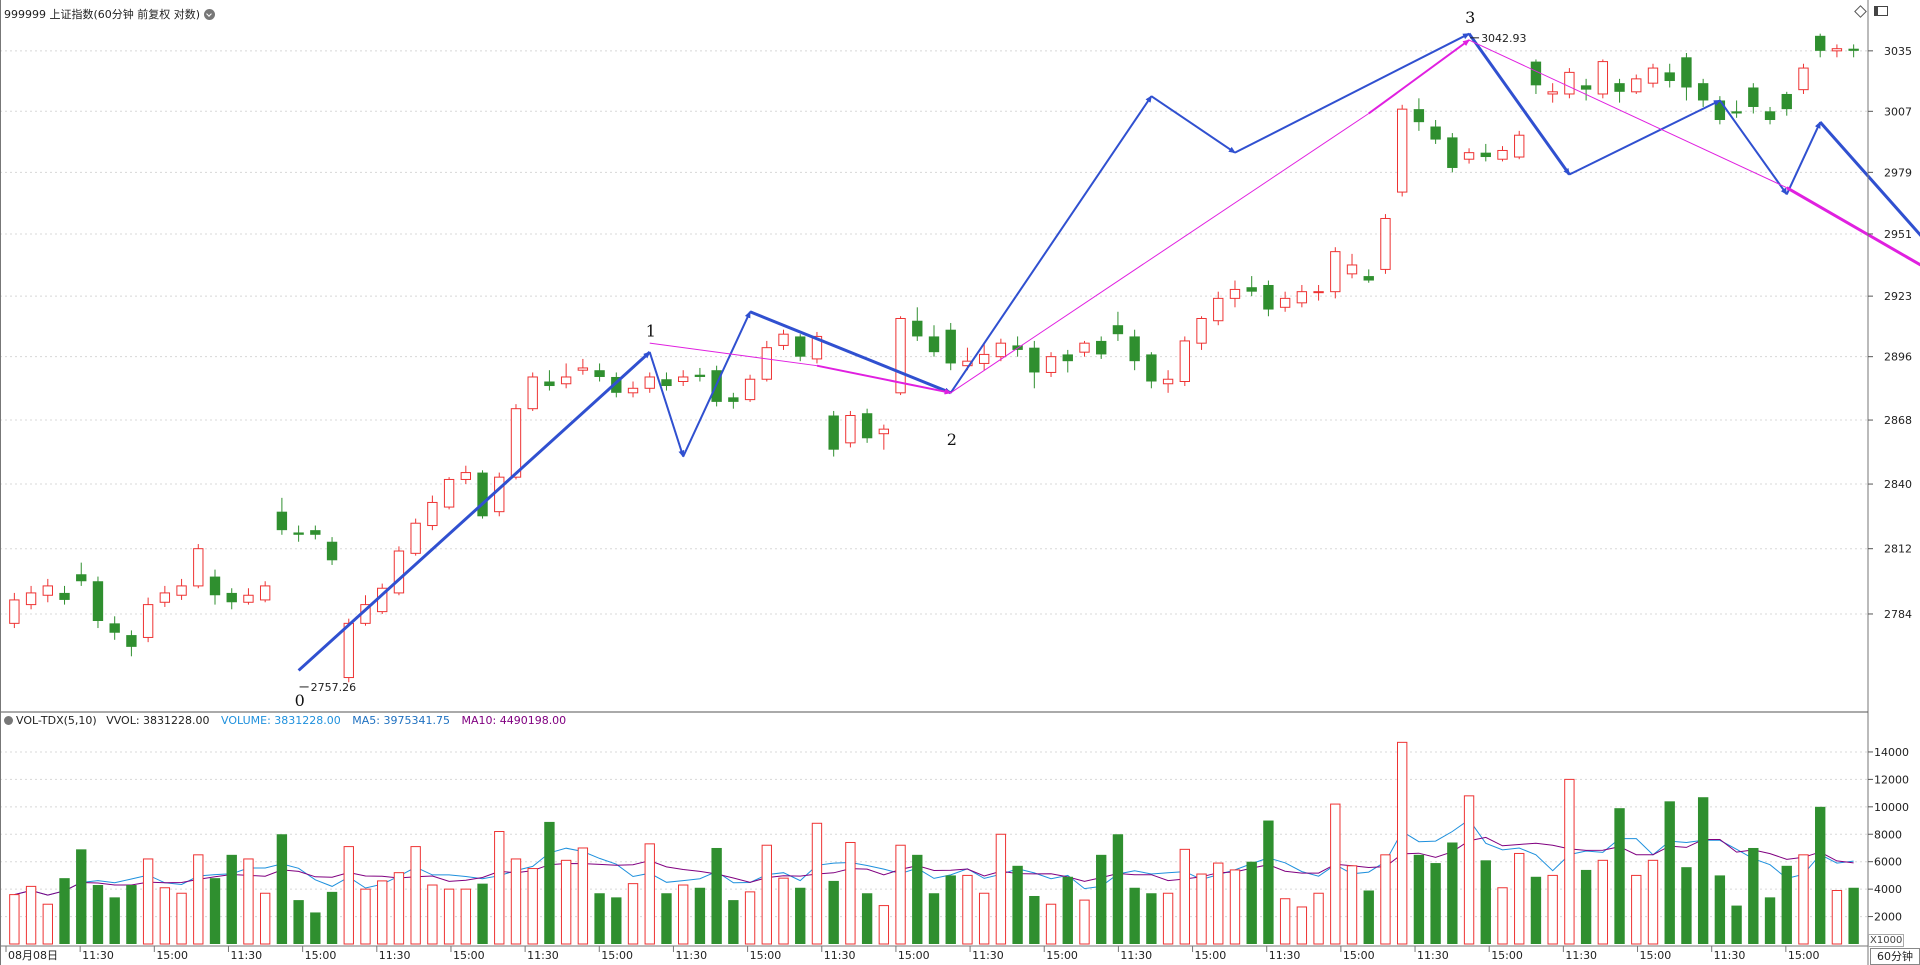 Image resolution: width=1920 pixels, height=965 pixels. What do you see at coordinates (1888, 862) in the screenshot?
I see `volume-tick-label: 6000` at bounding box center [1888, 862].